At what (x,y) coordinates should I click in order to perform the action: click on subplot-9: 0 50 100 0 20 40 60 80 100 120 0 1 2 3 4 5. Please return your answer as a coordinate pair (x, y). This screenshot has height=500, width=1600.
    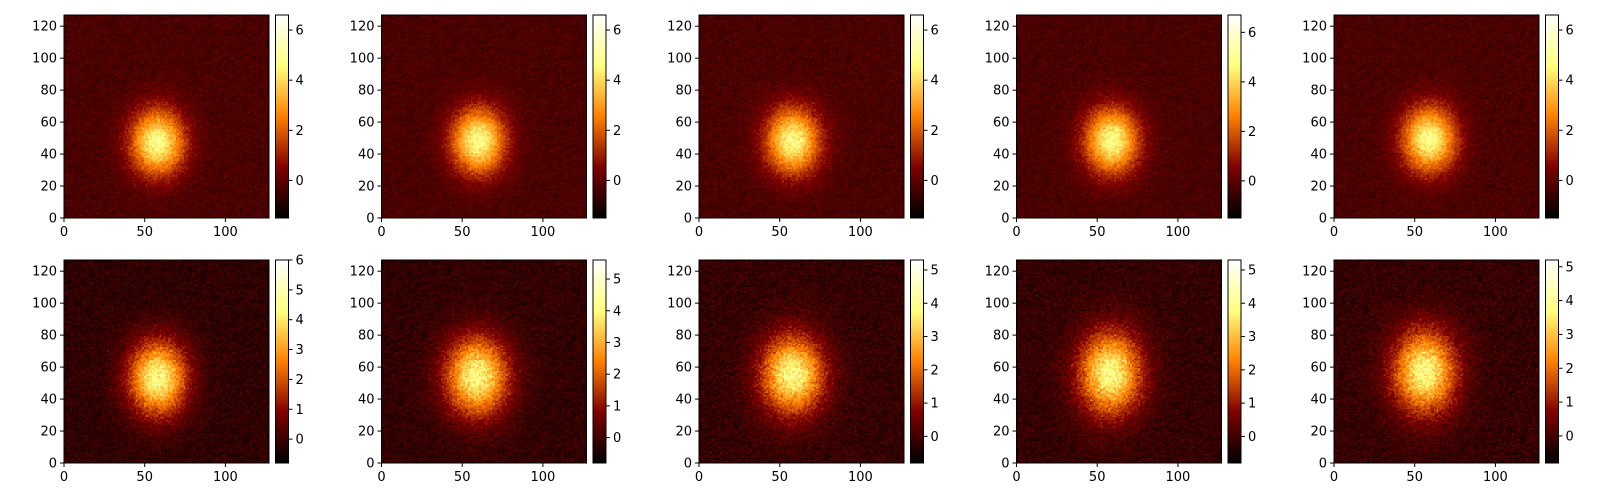
    Looking at the image, I should click on (1120, 372).